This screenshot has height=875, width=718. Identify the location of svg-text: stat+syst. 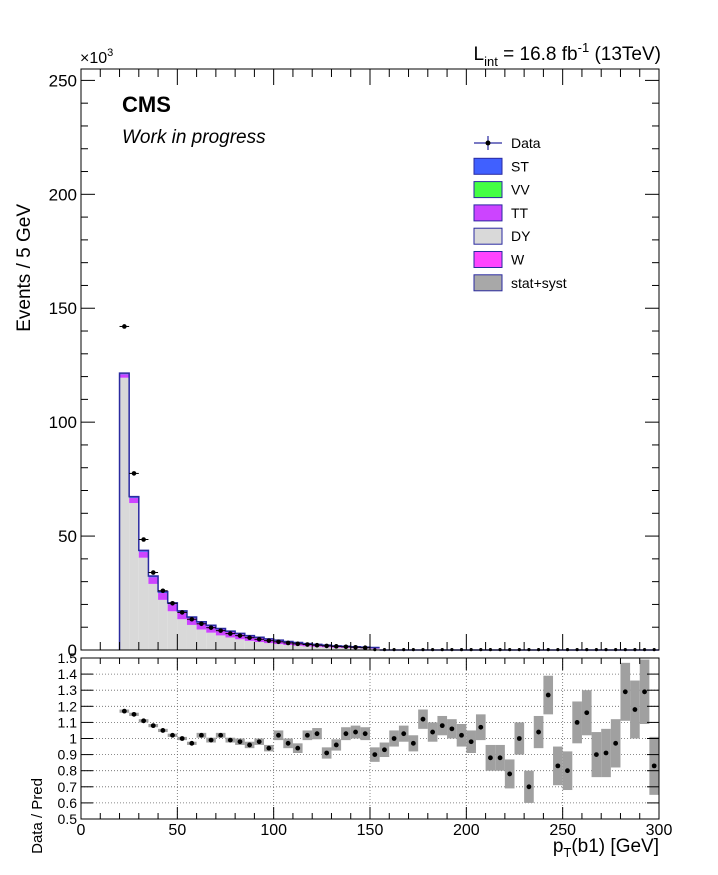
(539, 283).